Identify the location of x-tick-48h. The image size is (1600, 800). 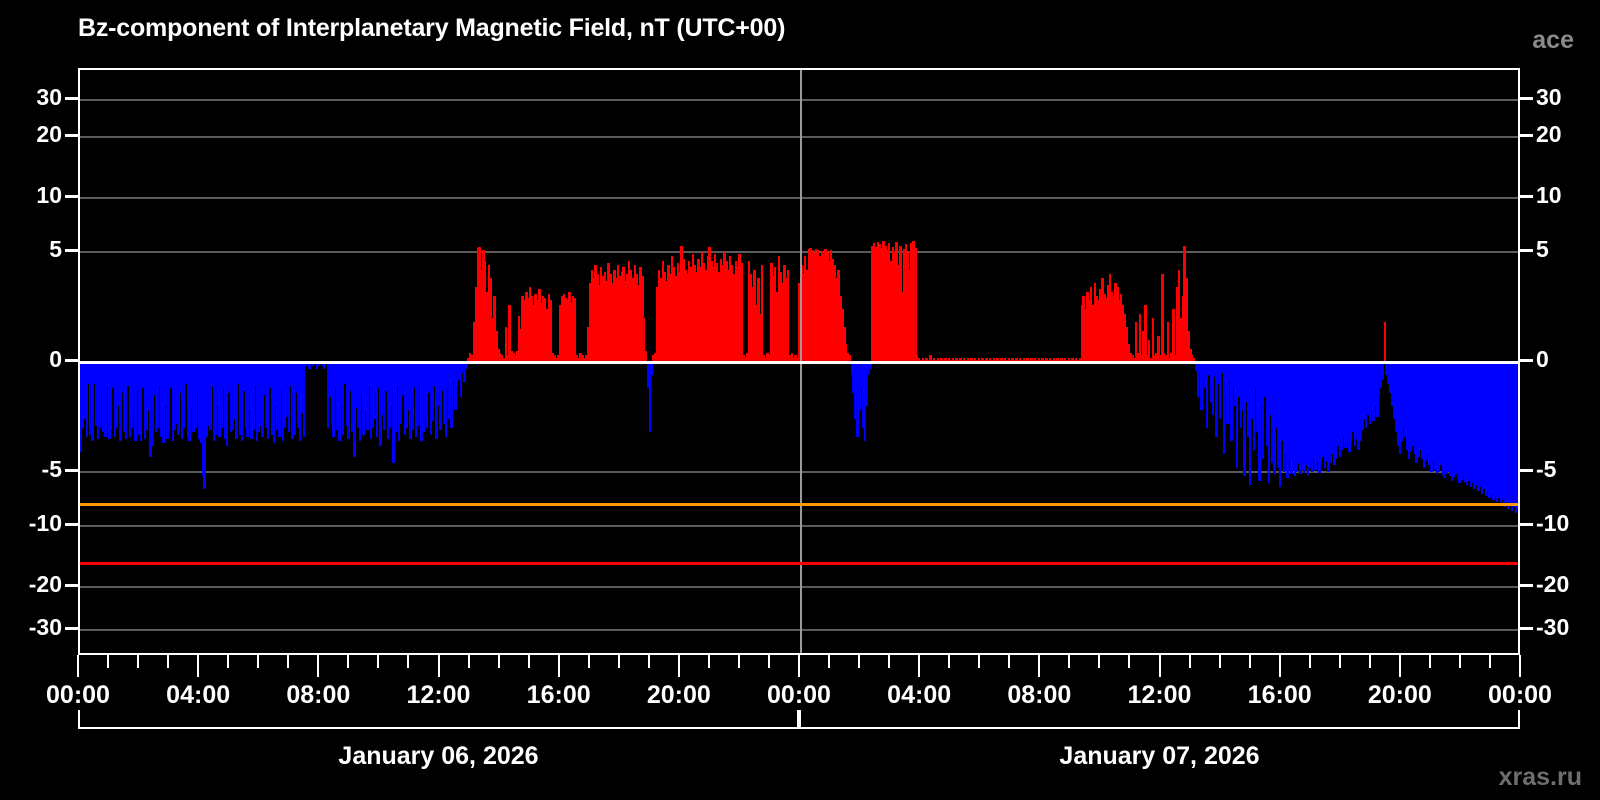
(1520, 666).